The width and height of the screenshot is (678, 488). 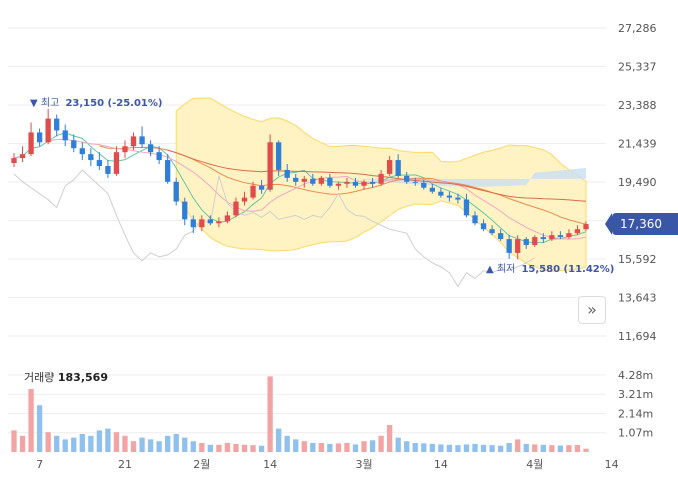 I want to click on volume-tick-label: 2.14m, so click(x=635, y=413).